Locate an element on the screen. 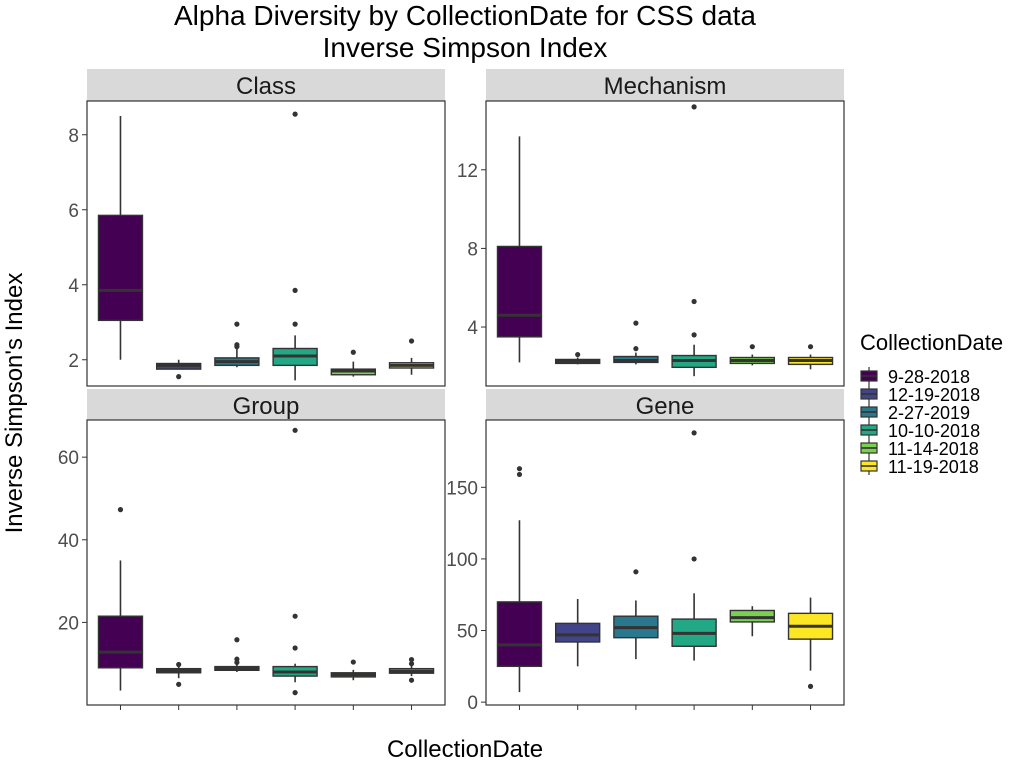 This screenshot has width=1024, height=773. y-tick-label: 100 is located at coordinates (462, 560).